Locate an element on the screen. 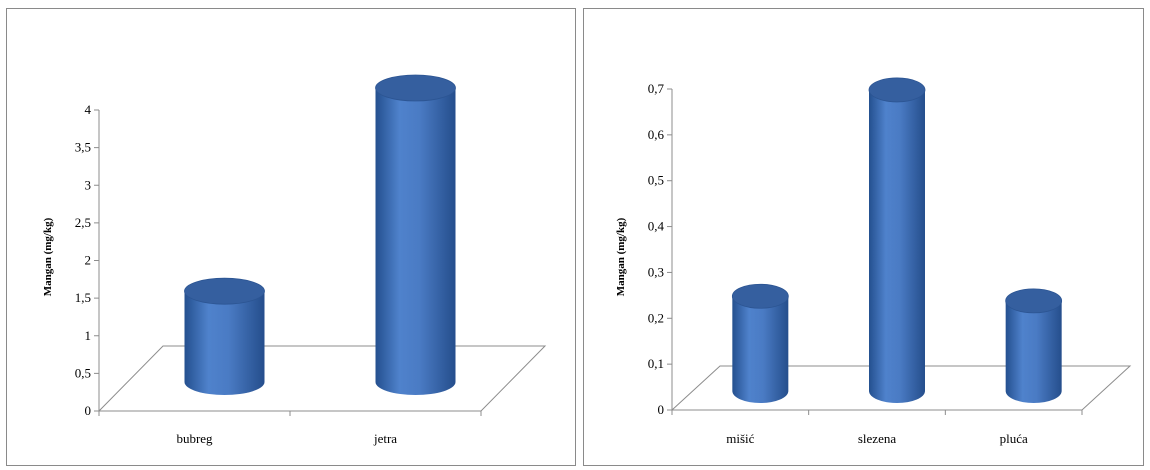 This screenshot has height=470, width=1150. y-tick-label: 0,4 is located at coordinates (656, 226).